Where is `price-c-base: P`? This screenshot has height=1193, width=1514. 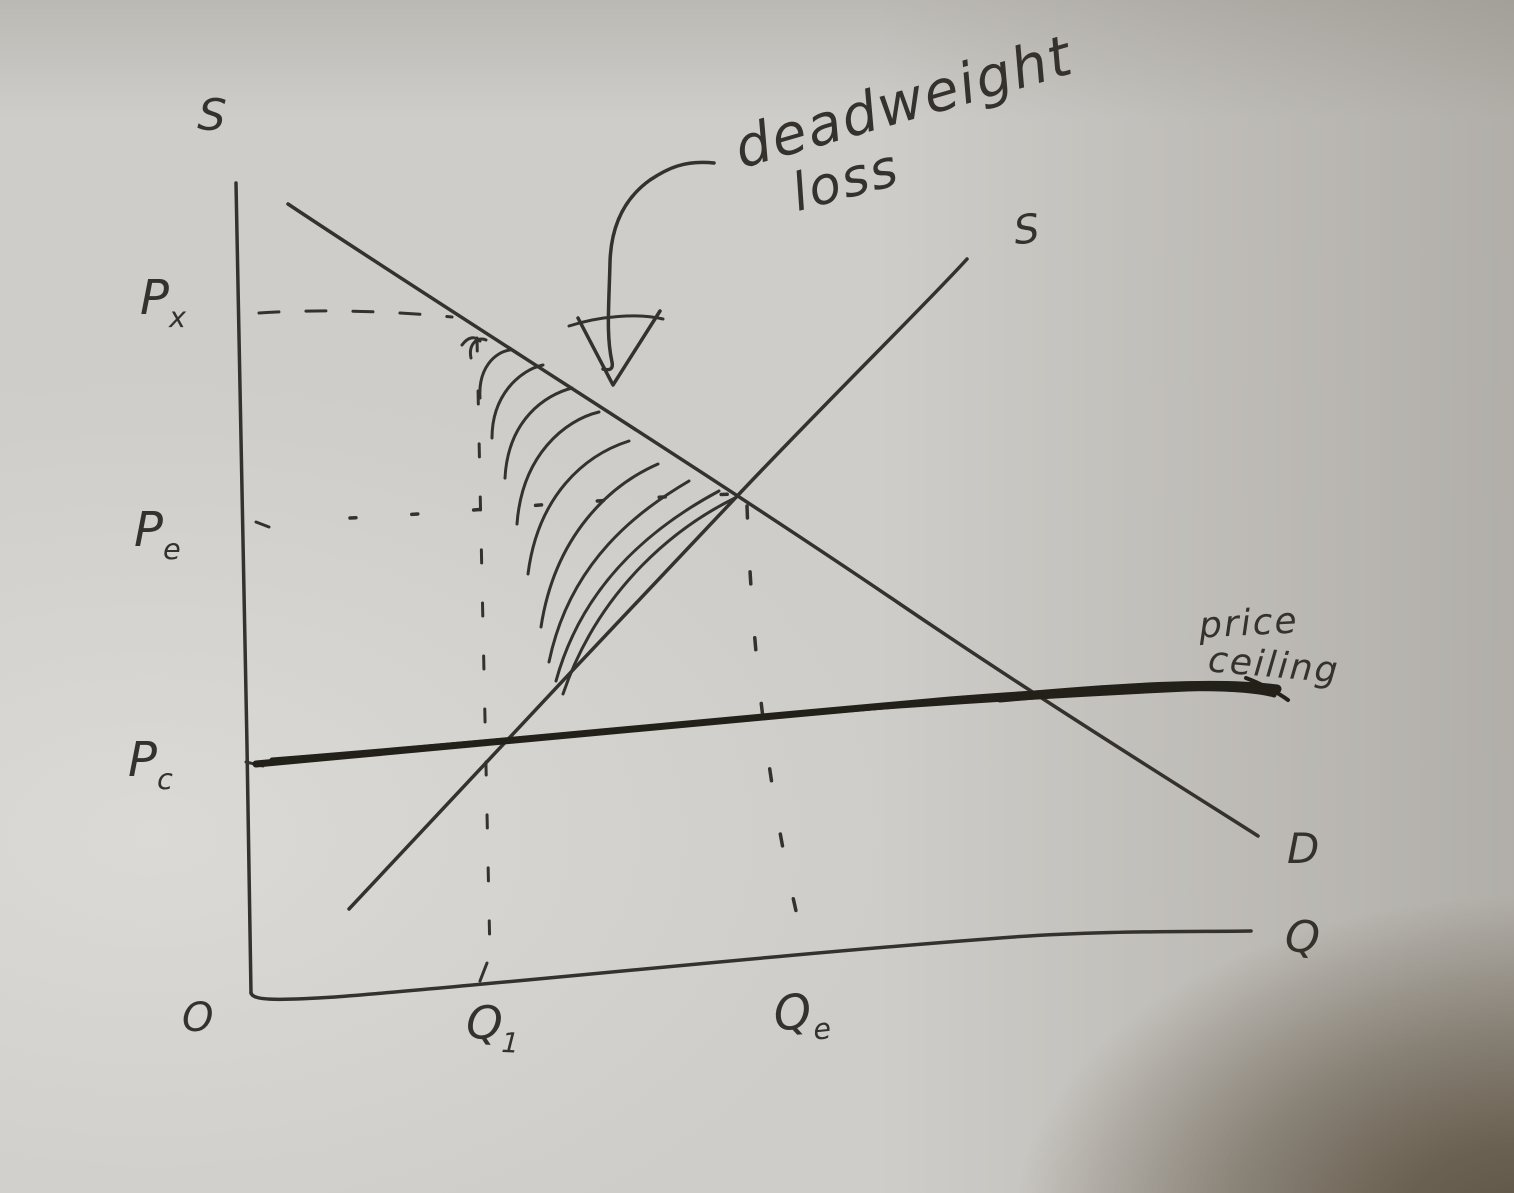
price-c-base: P is located at coordinates (142, 760).